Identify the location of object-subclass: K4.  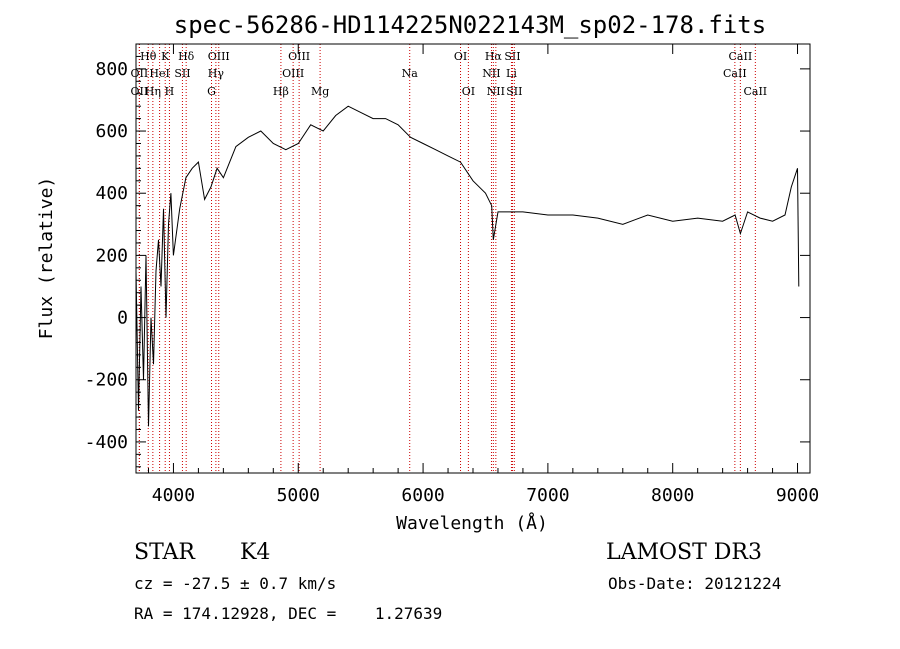
(255, 552).